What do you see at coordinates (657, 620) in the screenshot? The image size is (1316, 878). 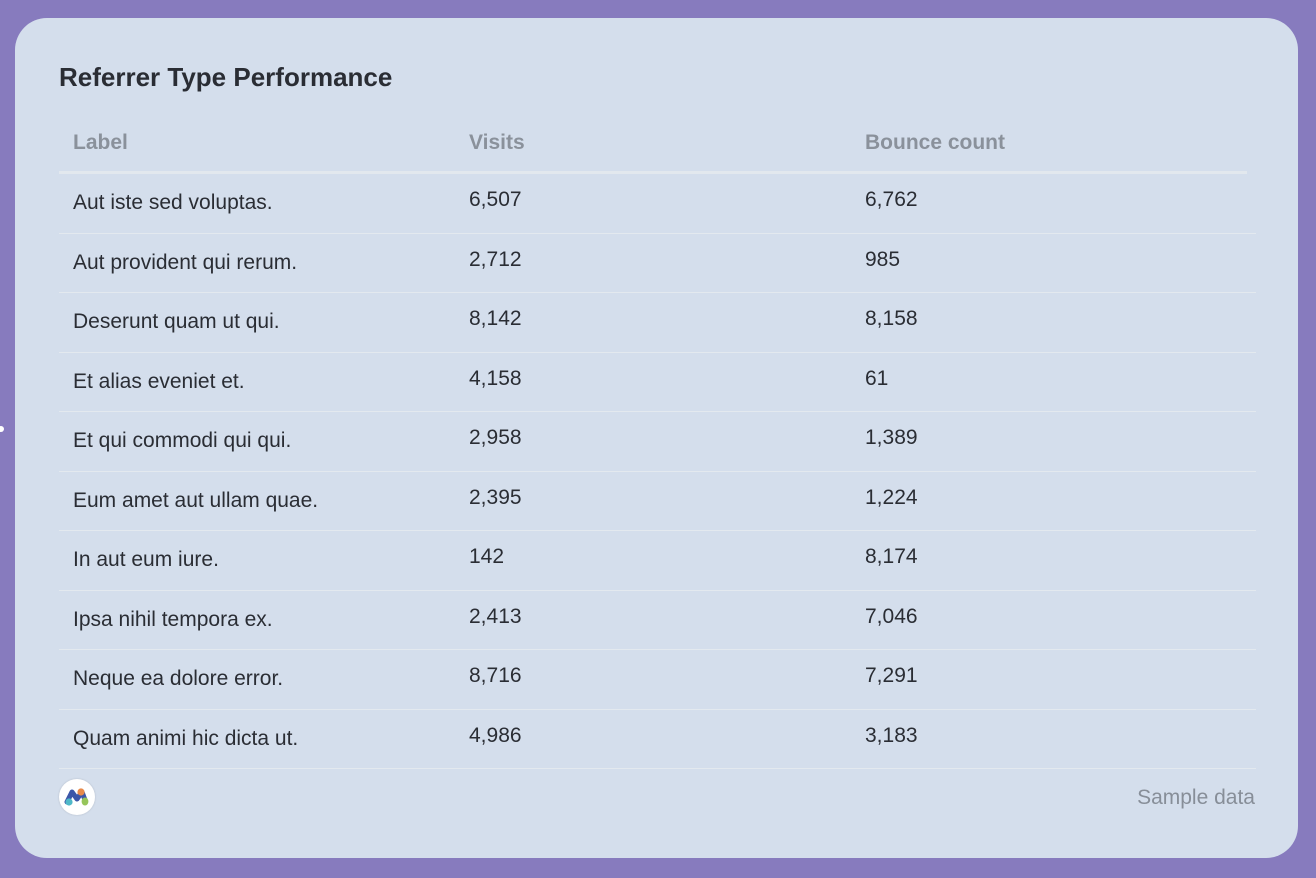 I see `table-row: Ipsa nihil tempora ex. 2,413 7,046` at bounding box center [657, 620].